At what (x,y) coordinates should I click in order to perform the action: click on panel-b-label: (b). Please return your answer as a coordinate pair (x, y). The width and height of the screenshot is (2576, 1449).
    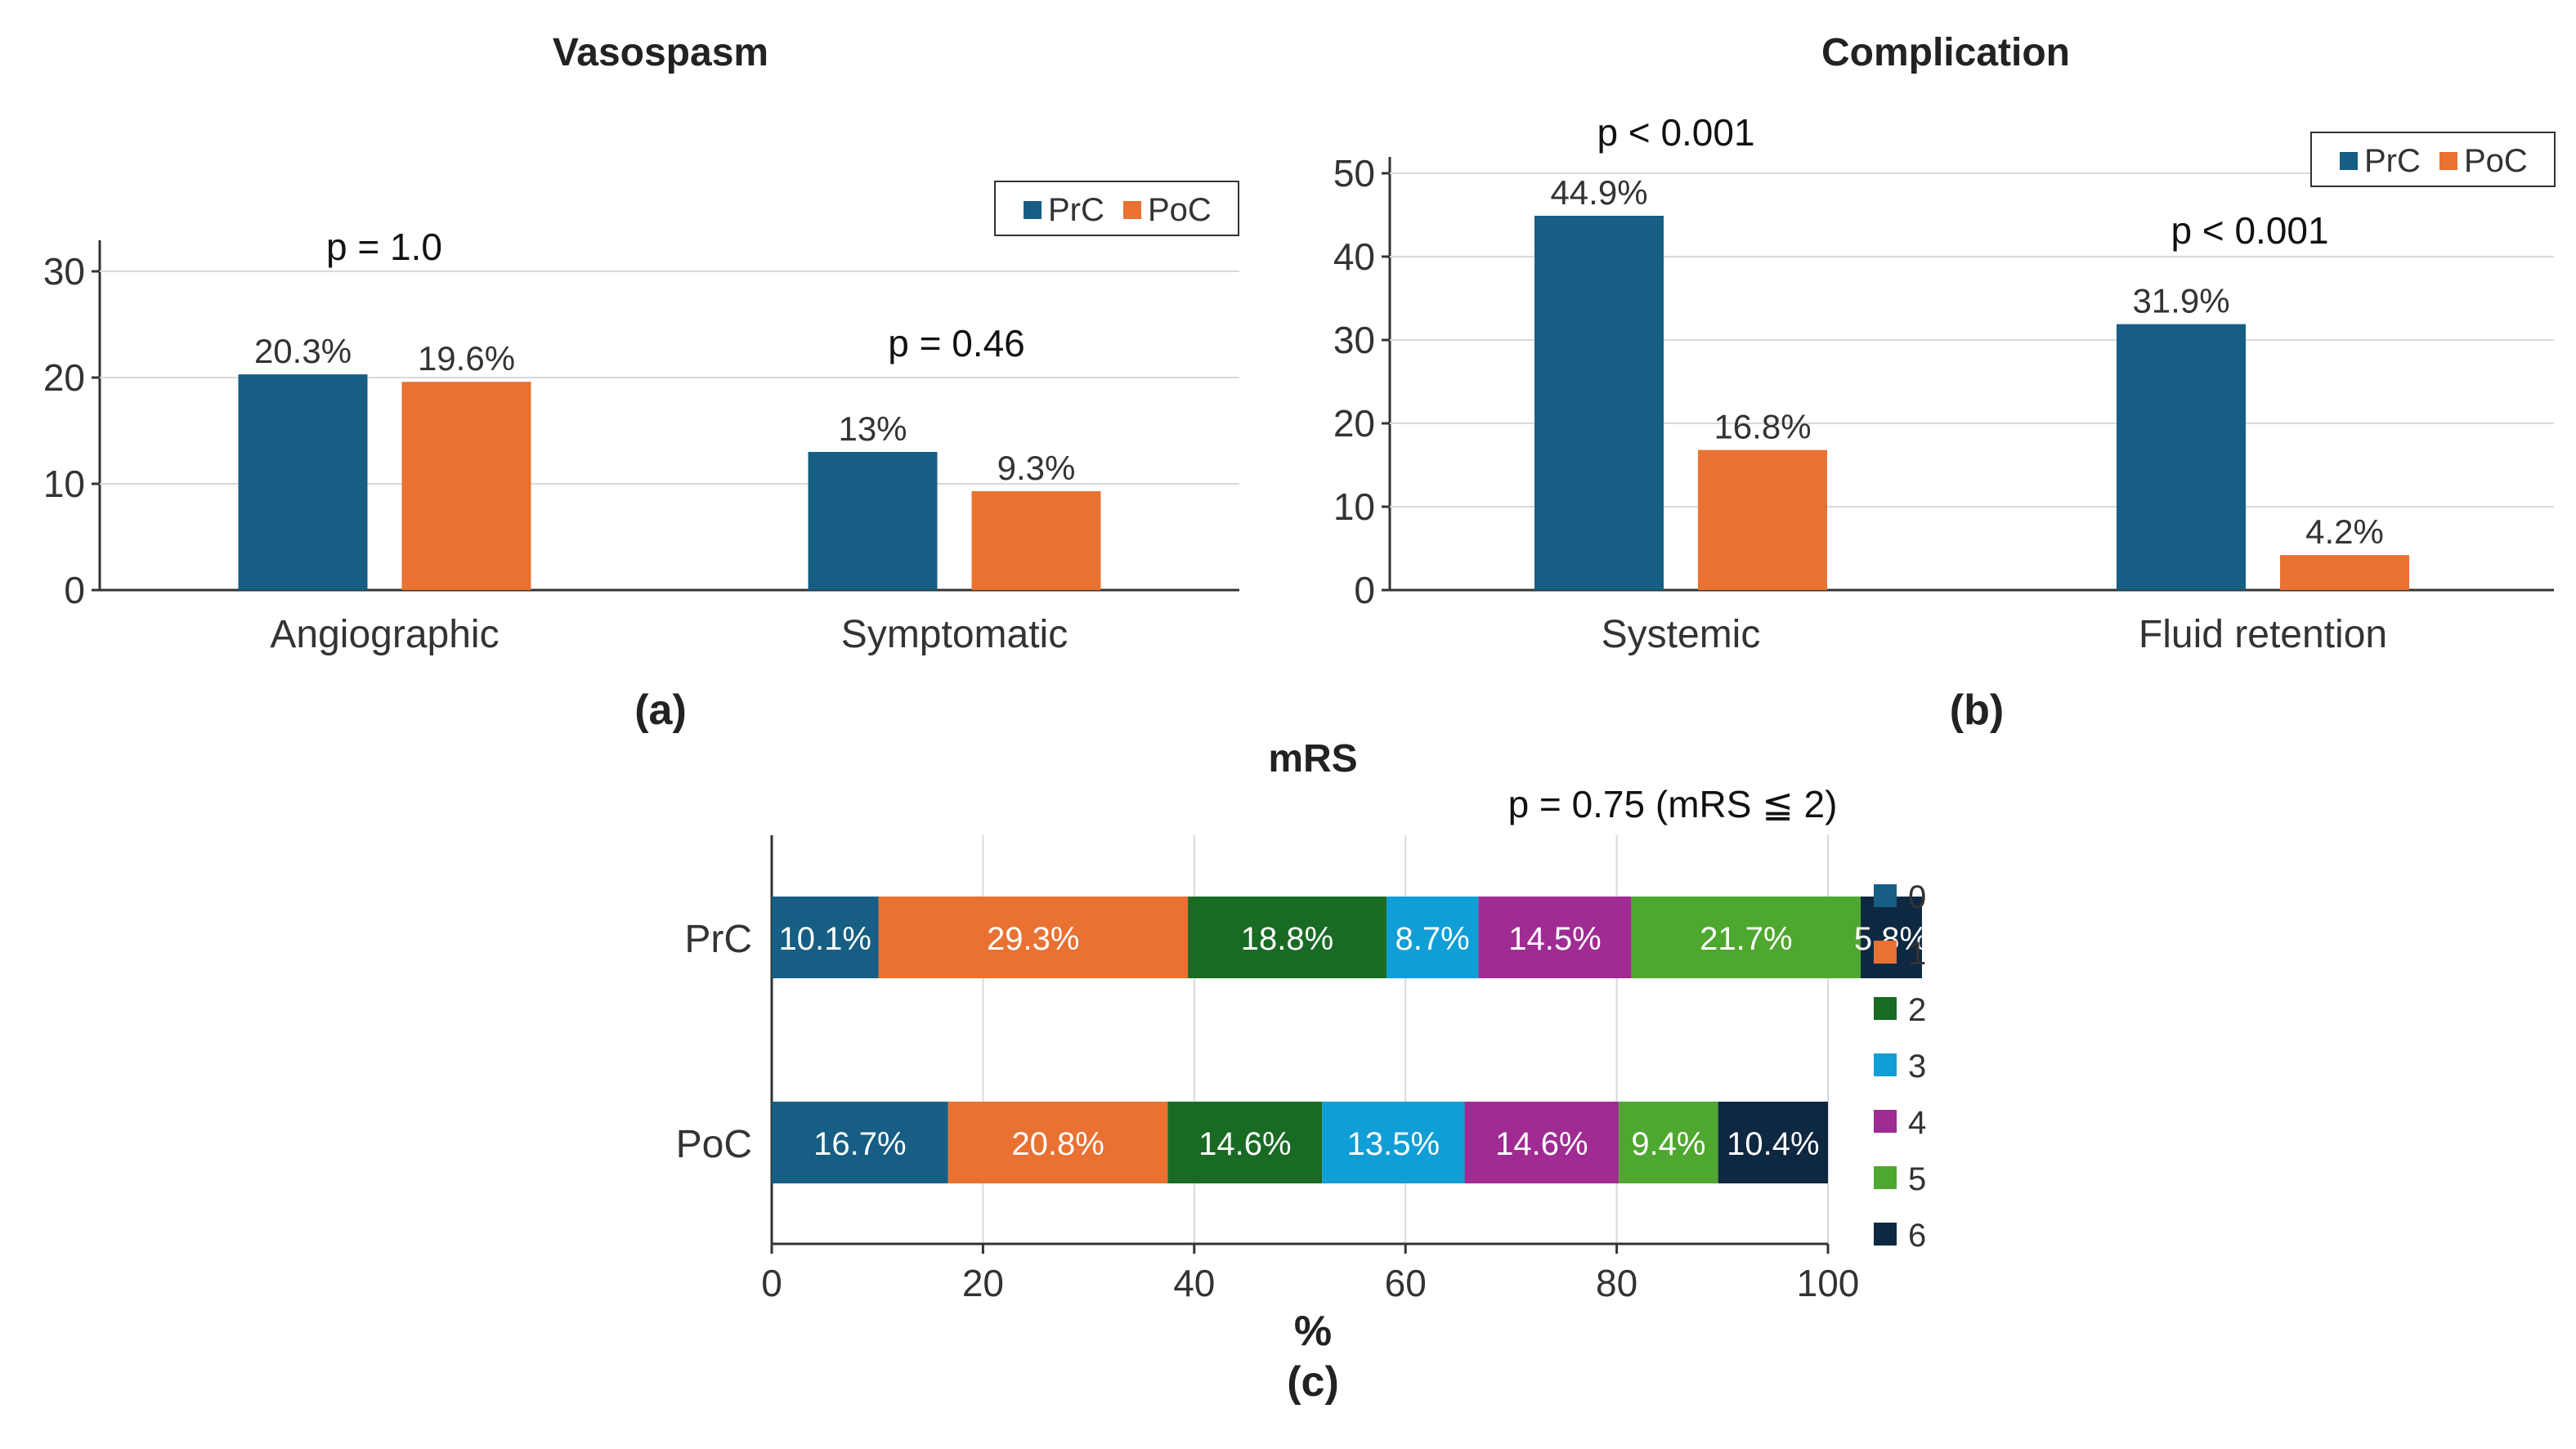
    Looking at the image, I should click on (1977, 710).